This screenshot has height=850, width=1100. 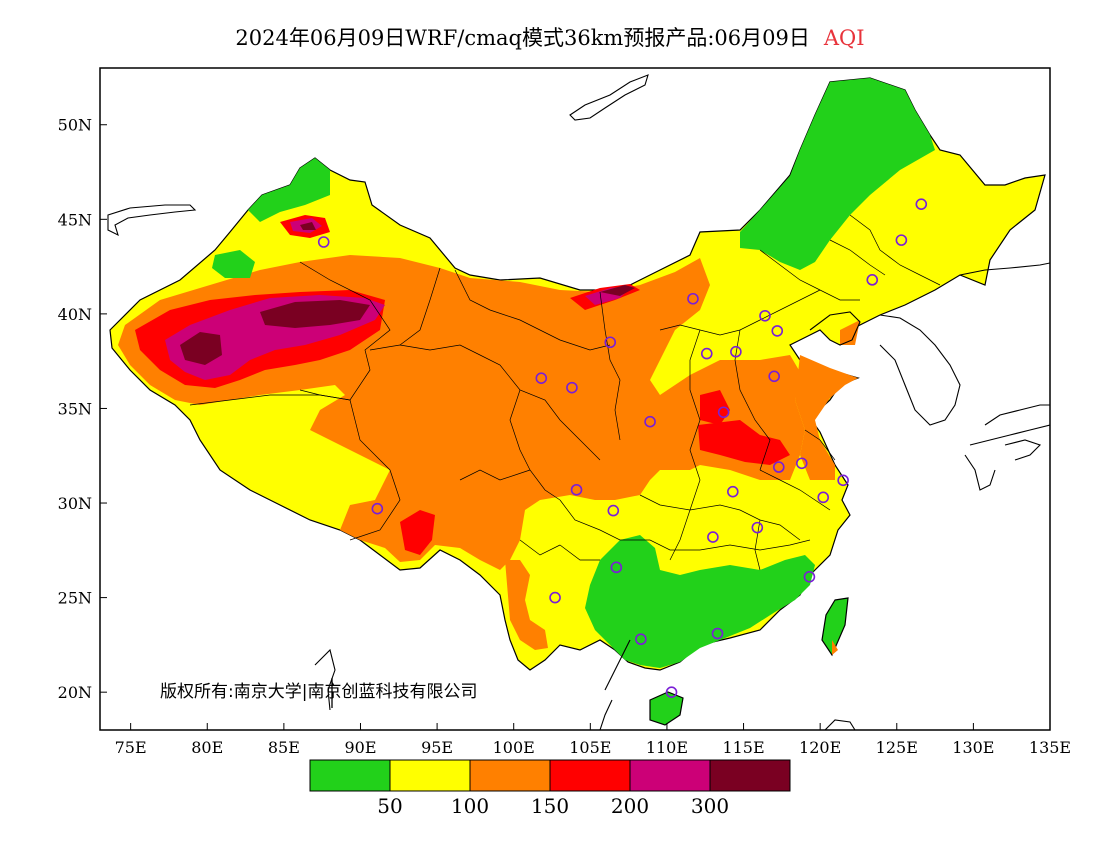 What do you see at coordinates (75, 125) in the screenshot?
I see `y-tick-label: 50N` at bounding box center [75, 125].